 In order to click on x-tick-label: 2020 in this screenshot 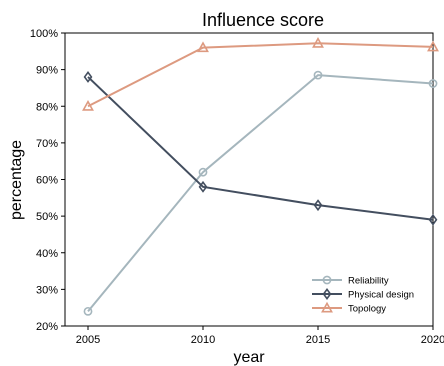, I will do `click(432, 340)`.